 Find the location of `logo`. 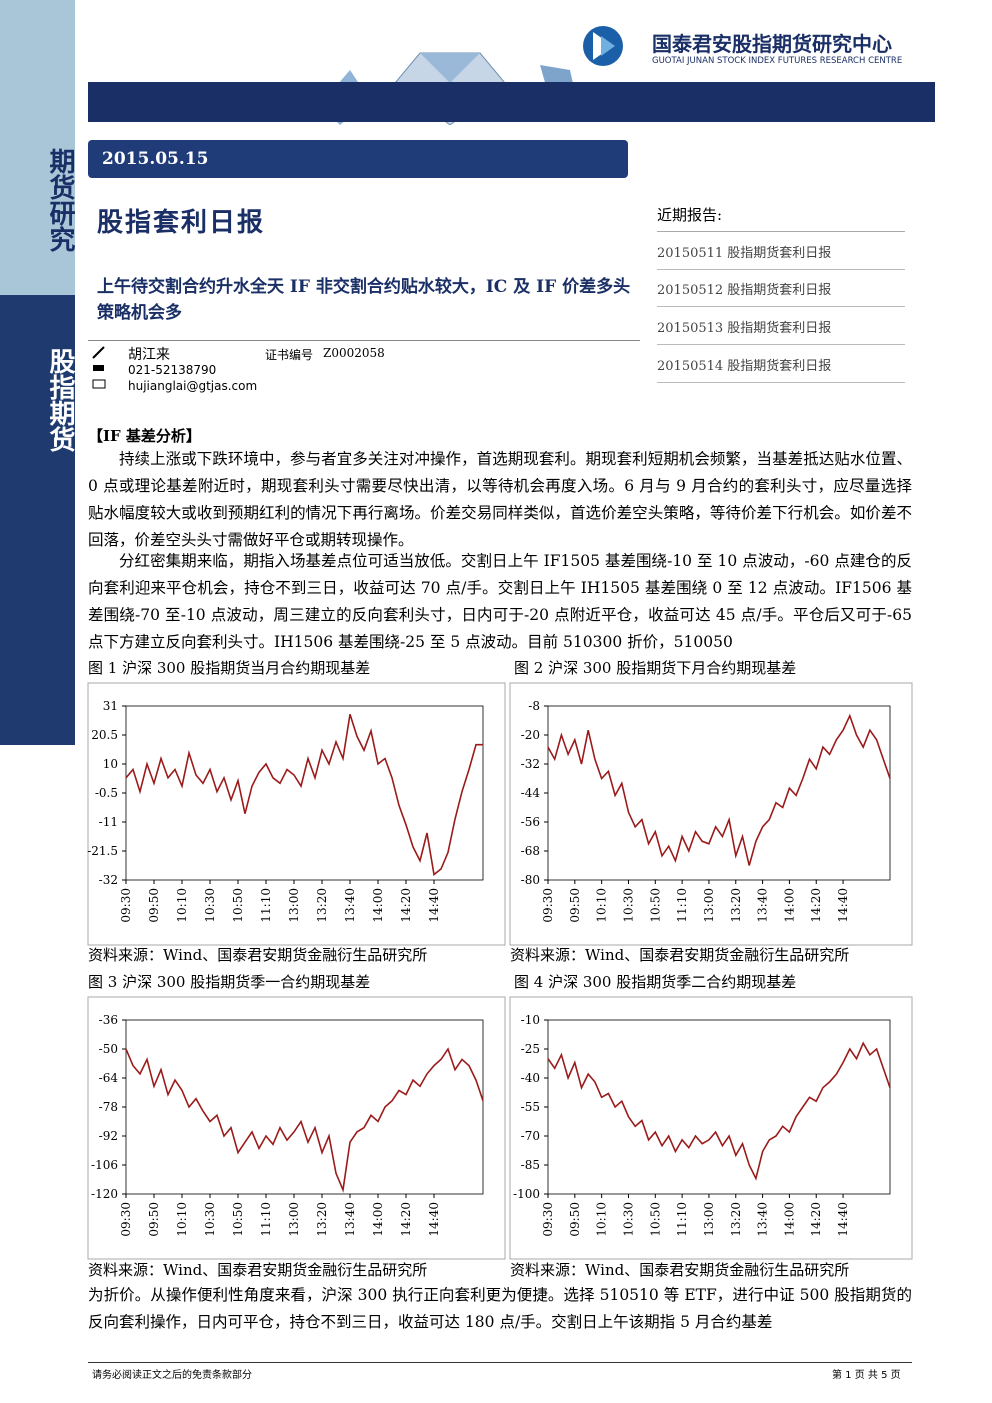

logo is located at coordinates (603, 46).